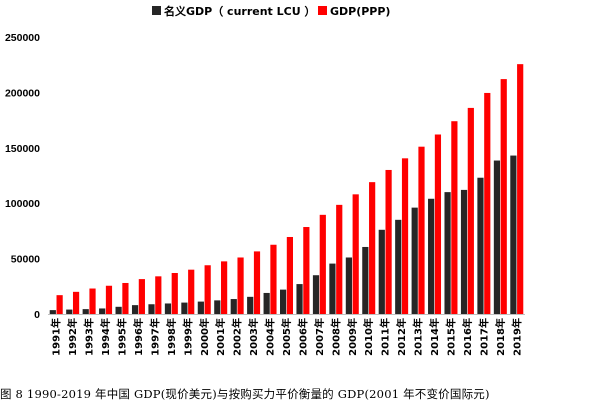 The image size is (595, 403). What do you see at coordinates (500, 337) in the screenshot?
I see `x-tick-label: 2018年` at bounding box center [500, 337].